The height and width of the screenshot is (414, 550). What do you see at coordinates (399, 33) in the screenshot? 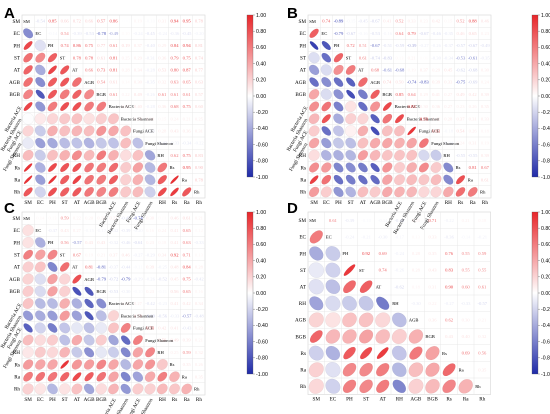
I see `correlation-value: 0.64` at bounding box center [399, 33].